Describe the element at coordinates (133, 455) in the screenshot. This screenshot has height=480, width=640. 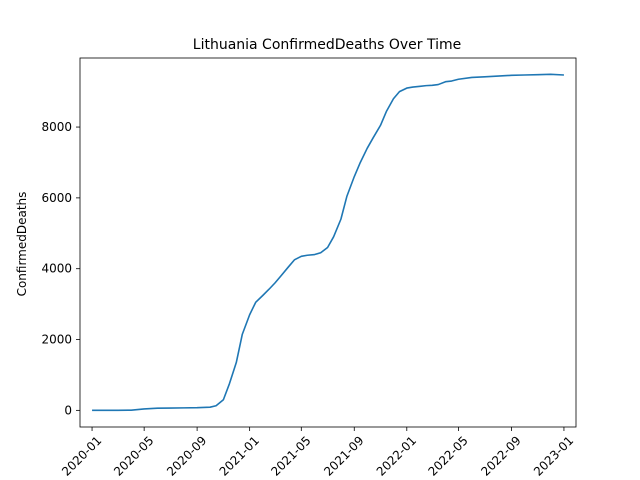
I see `x-tick-label: 2020-05` at that location.